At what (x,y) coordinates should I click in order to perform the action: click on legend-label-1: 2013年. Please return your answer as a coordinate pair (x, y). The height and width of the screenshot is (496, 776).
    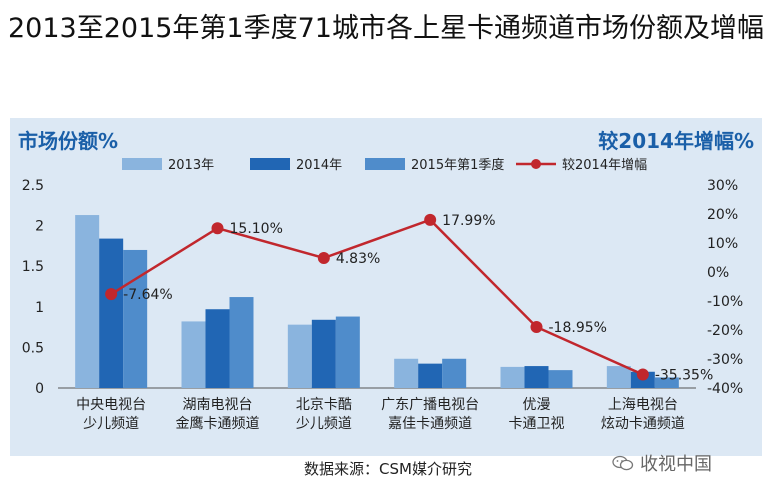
    Looking at the image, I should click on (191, 165).